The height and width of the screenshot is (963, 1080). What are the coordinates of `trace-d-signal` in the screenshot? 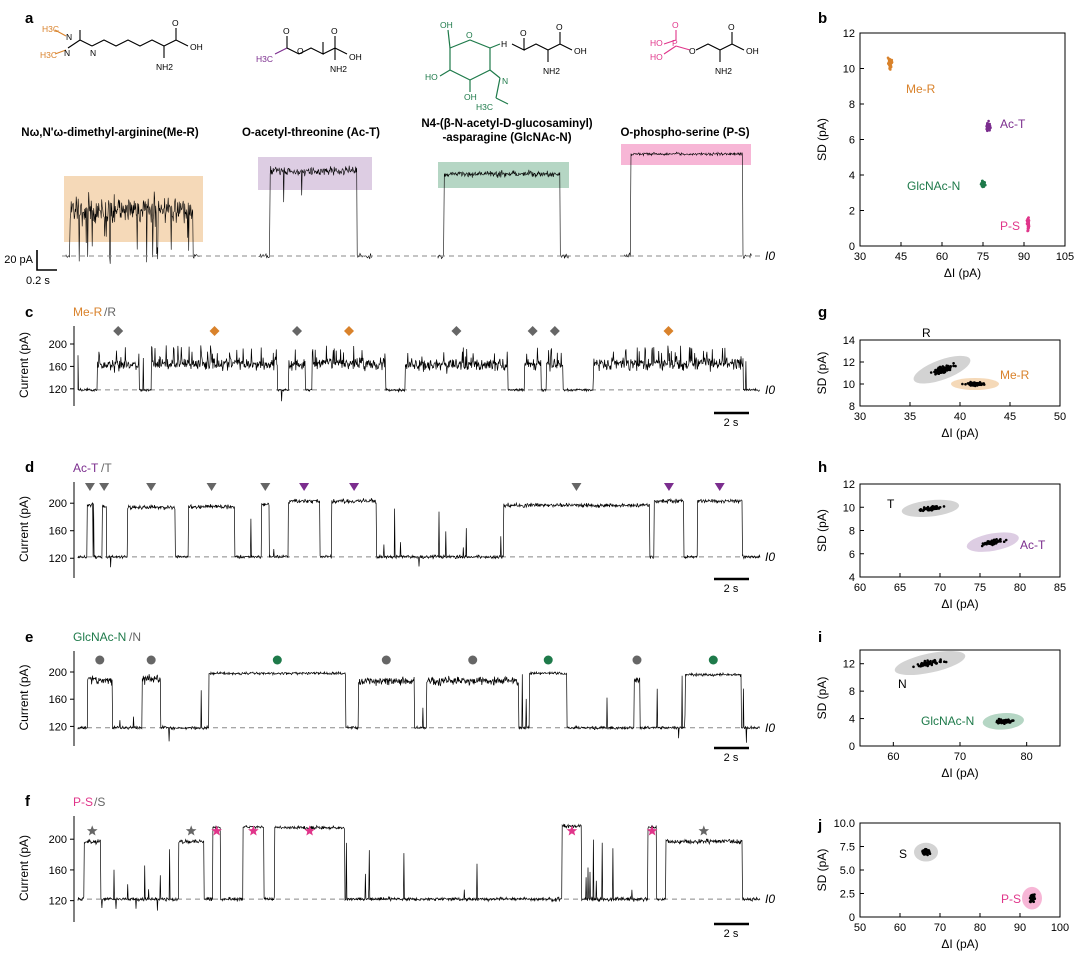 It's located at (419, 532).